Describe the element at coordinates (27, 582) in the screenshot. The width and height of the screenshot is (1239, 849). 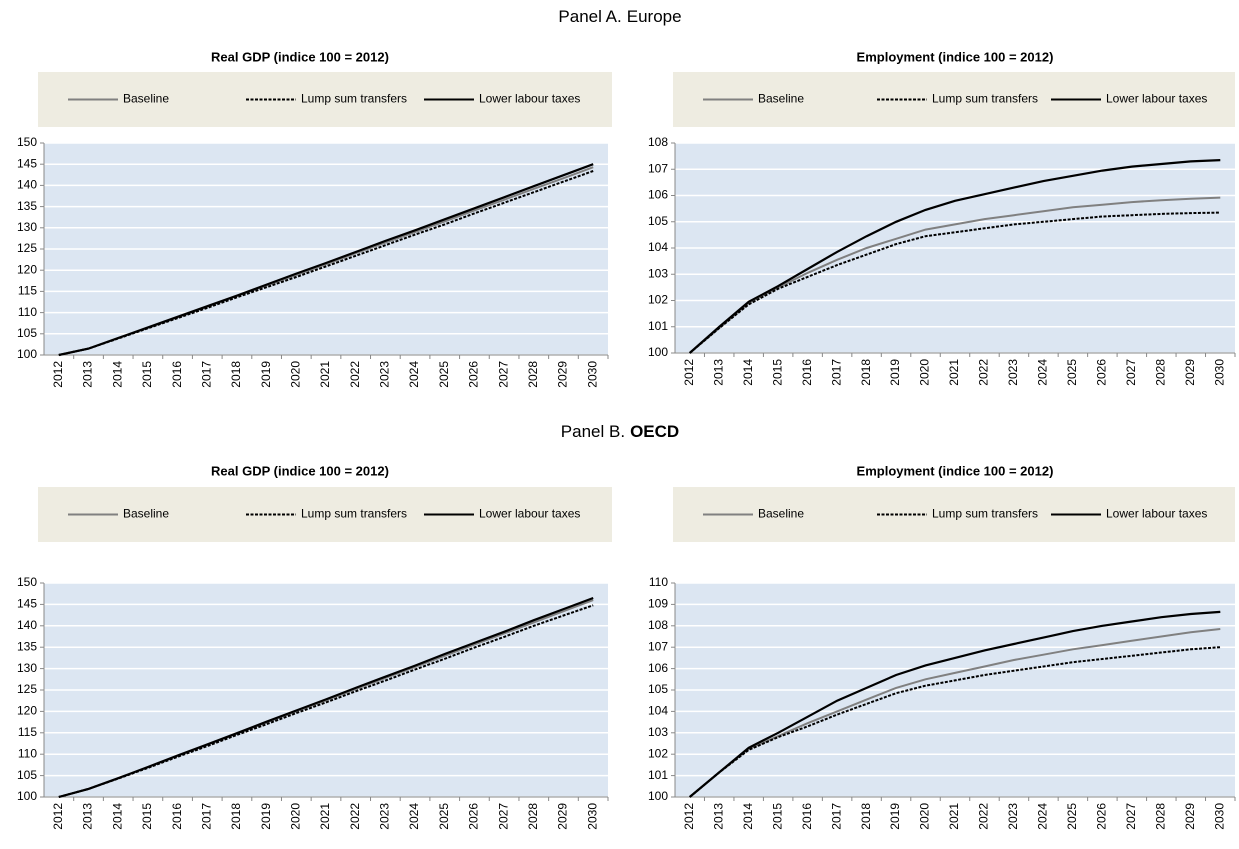
I see `y-tick-label: 150` at that location.